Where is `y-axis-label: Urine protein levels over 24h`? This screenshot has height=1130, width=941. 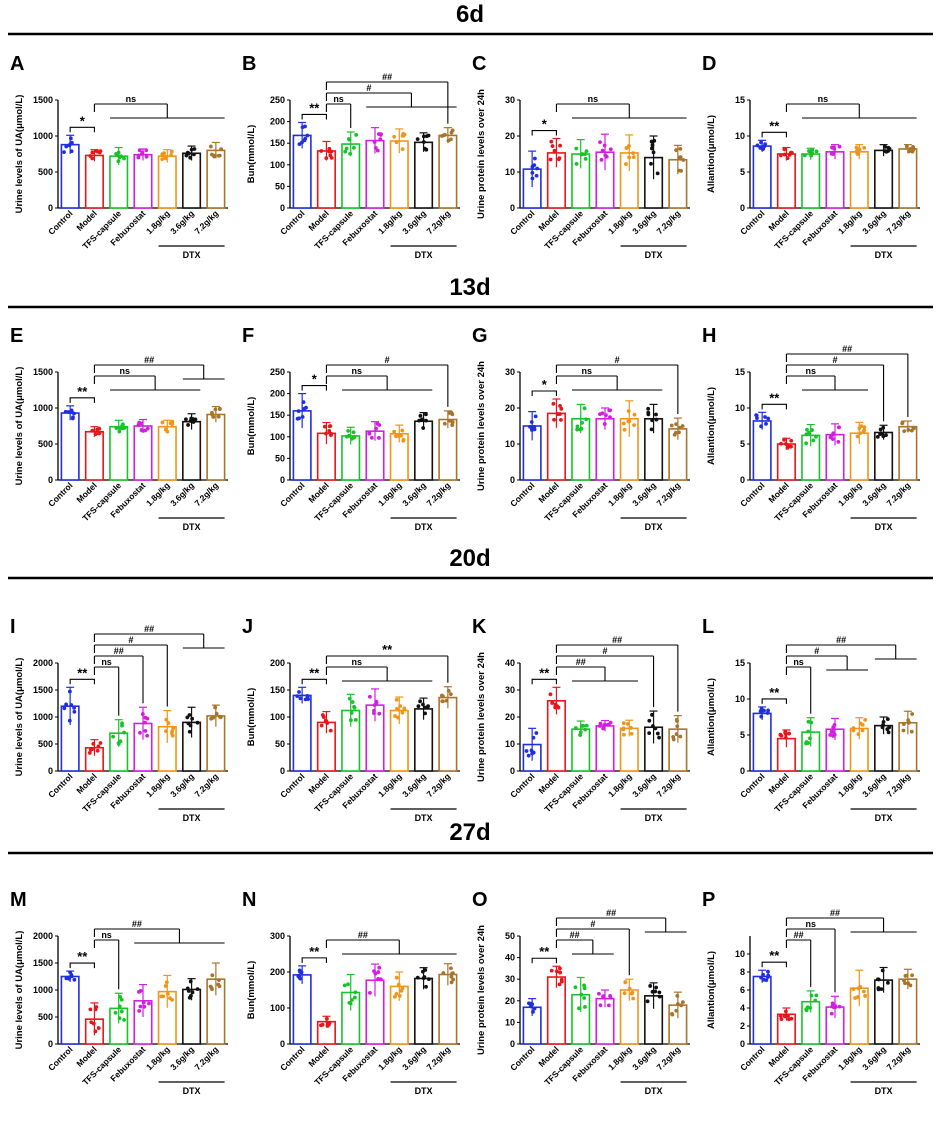
y-axis-label: Urine protein levels over 24h is located at coordinates (481, 426).